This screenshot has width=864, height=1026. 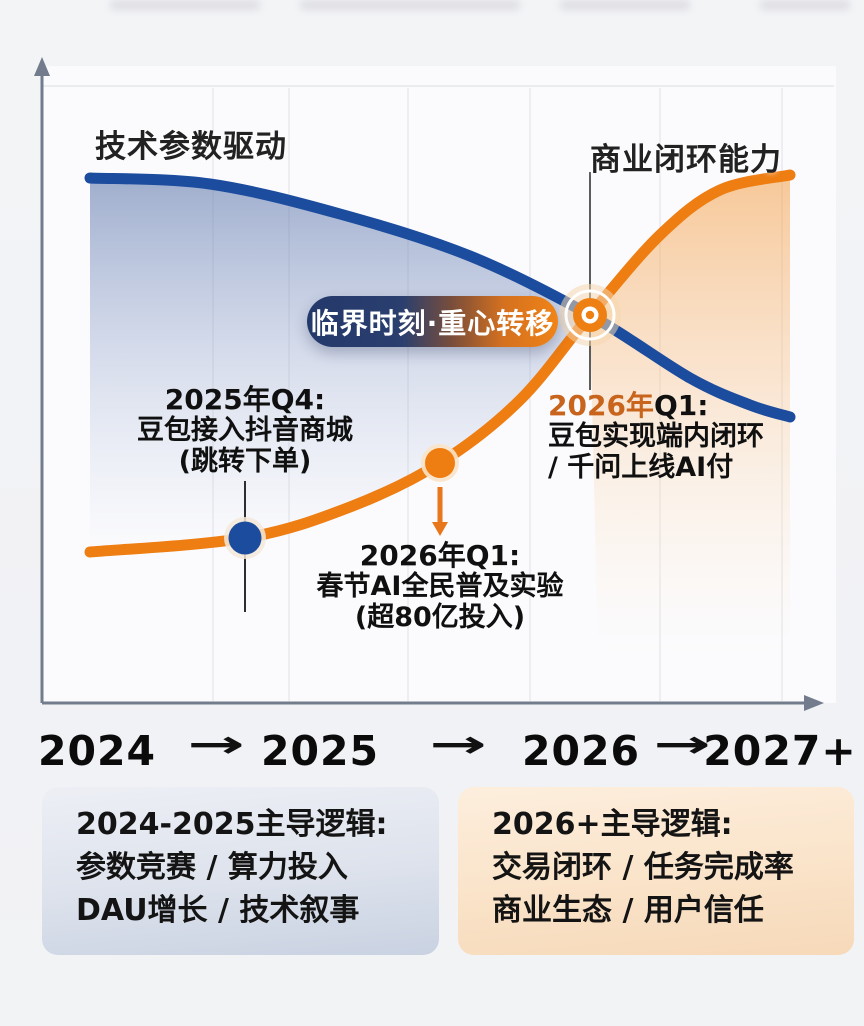 What do you see at coordinates (581, 751) in the screenshot?
I see `x-axis-label-2026: 2026` at bounding box center [581, 751].